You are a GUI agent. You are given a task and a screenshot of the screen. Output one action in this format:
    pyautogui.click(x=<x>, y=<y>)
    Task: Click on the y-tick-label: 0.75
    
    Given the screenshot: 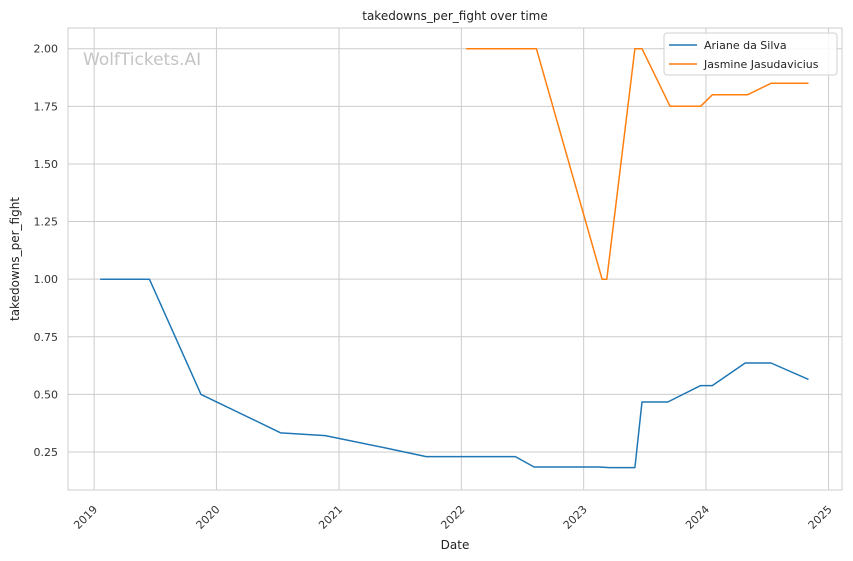 What is the action you would take?
    pyautogui.click(x=46, y=337)
    